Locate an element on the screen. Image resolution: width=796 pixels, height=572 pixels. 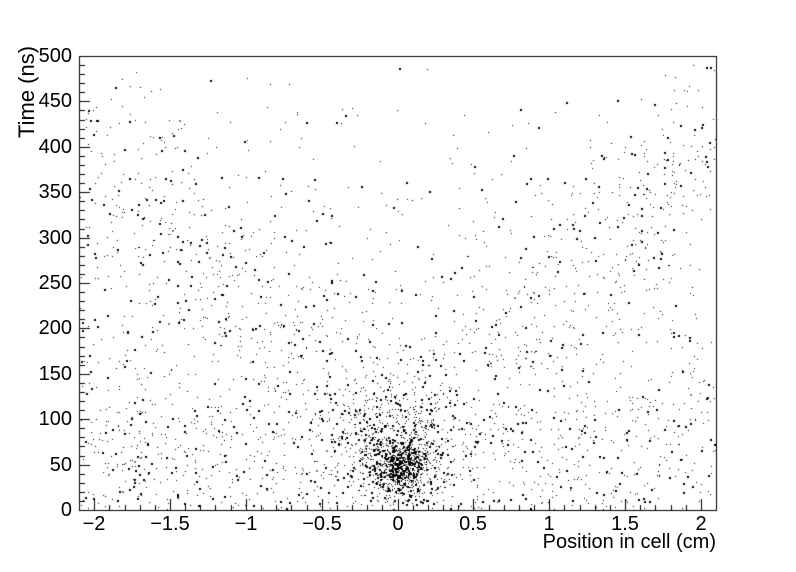
y-axis-tick-label: 350 is located at coordinates (55, 192).